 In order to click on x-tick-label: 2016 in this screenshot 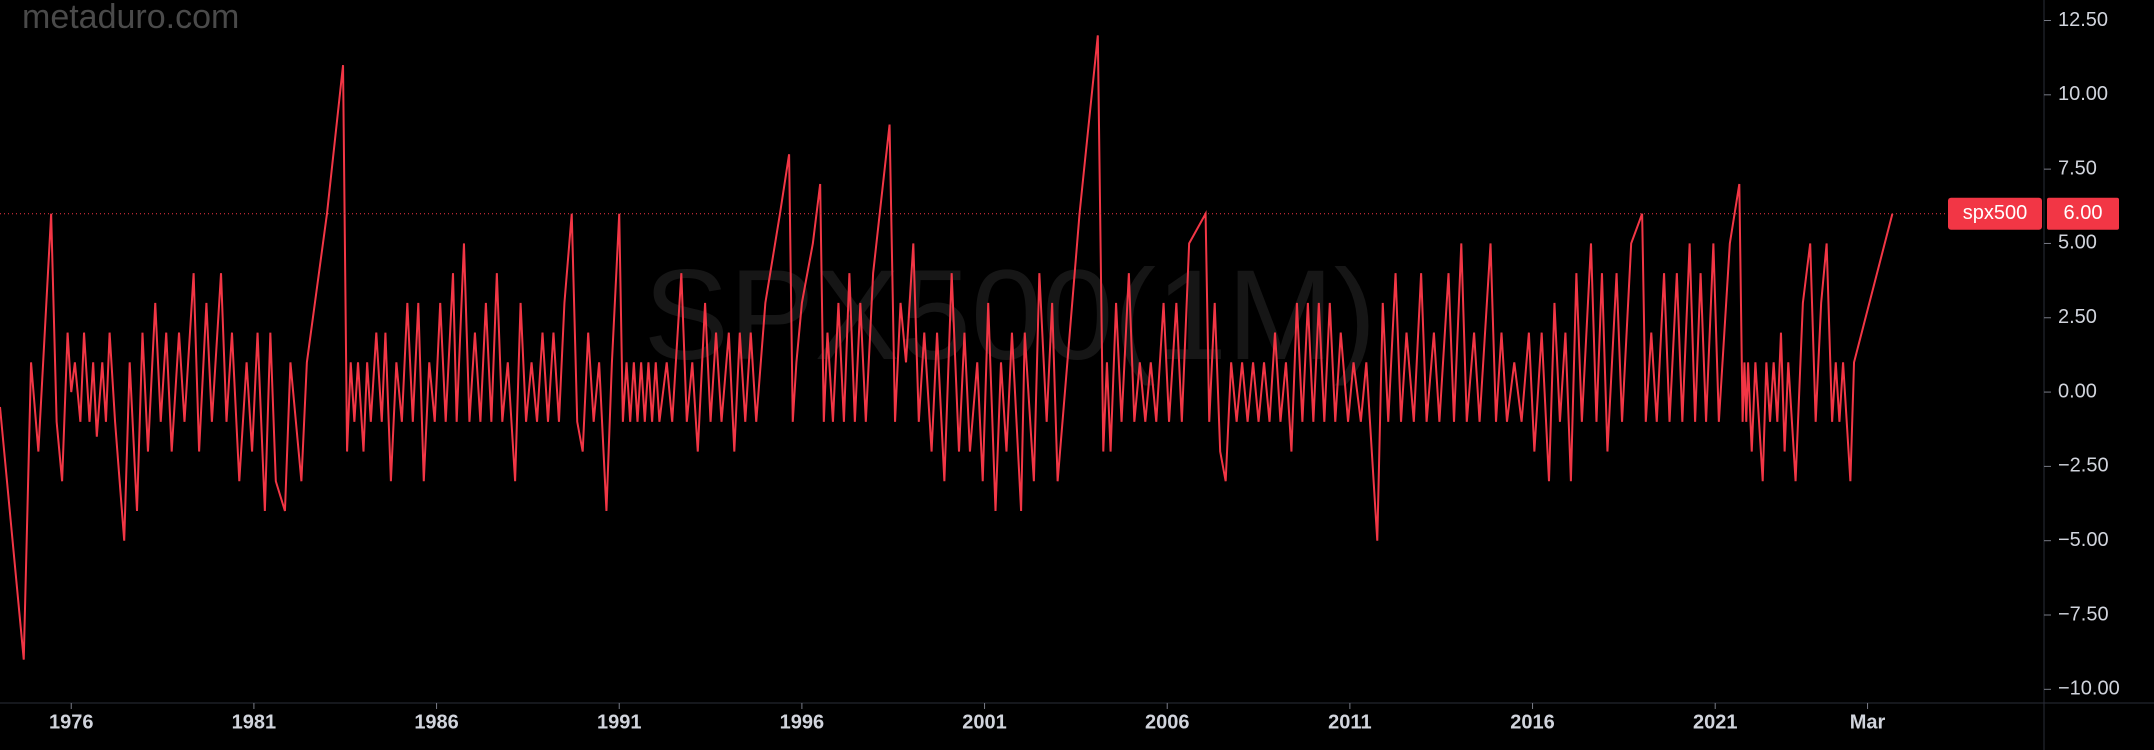, I will do `click(1532, 722)`.